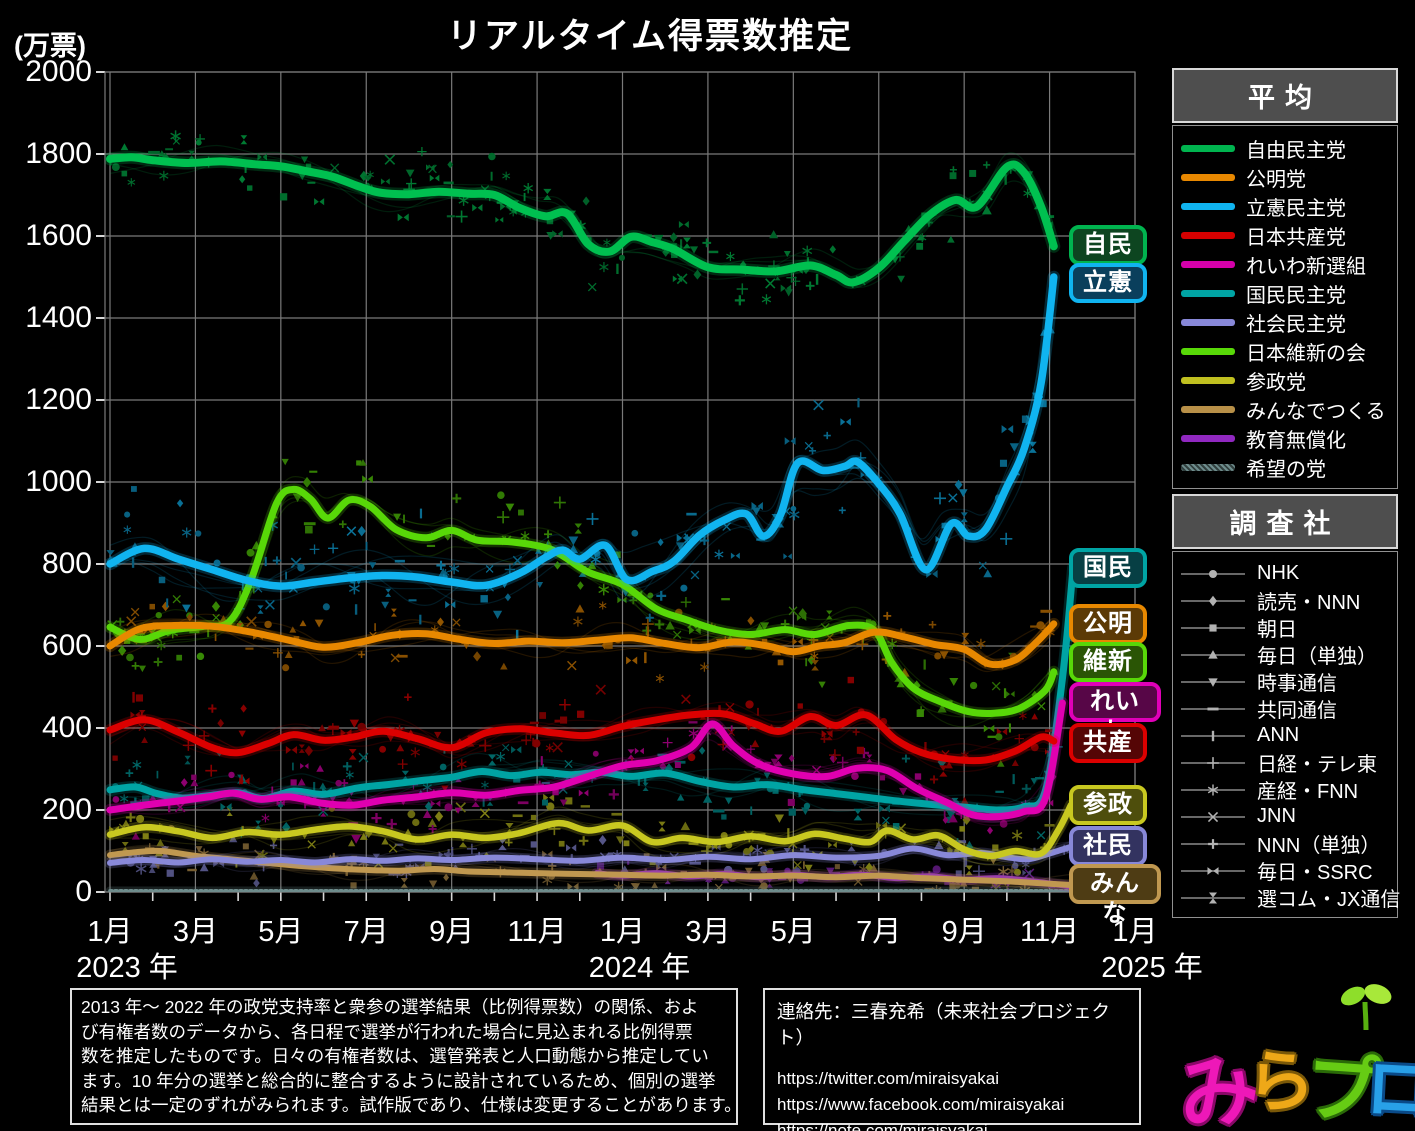  What do you see at coordinates (1285, 843) in the screenshot?
I see `pollster-item: NNN（単独）` at bounding box center [1285, 843].